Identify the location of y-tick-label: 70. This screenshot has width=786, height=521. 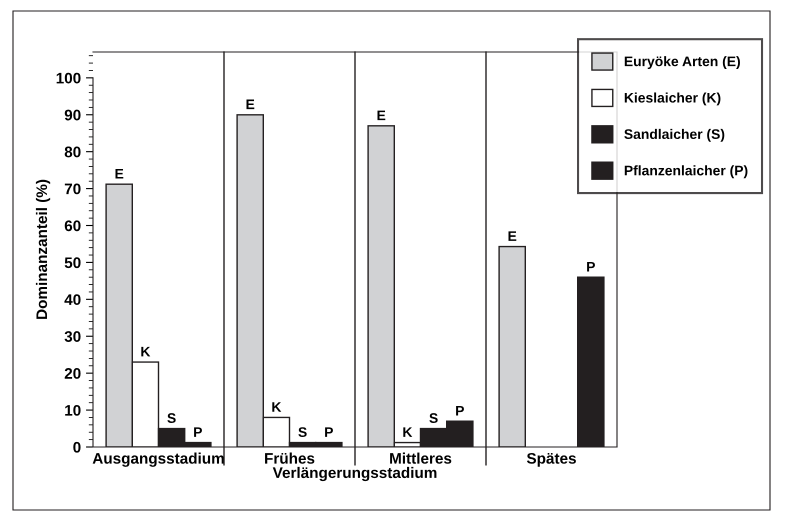
(72, 188).